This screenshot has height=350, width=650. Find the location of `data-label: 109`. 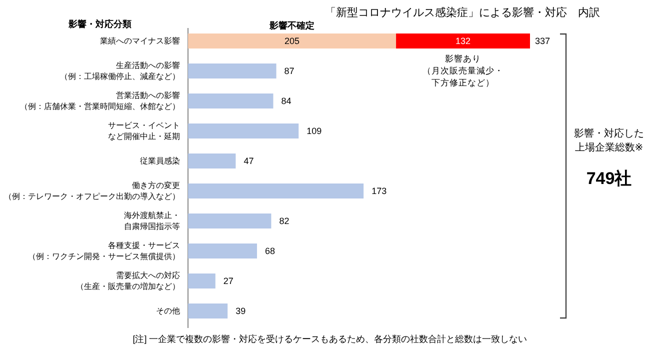

data-label: 109 is located at coordinates (314, 131).